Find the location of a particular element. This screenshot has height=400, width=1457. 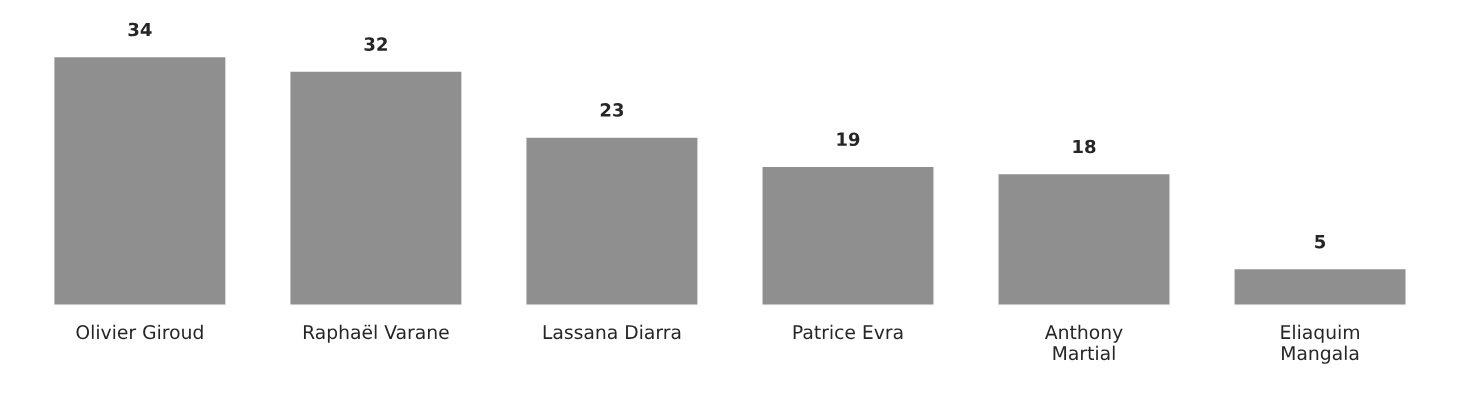

x-tick-label: Lassana Diarra is located at coordinates (612, 332).